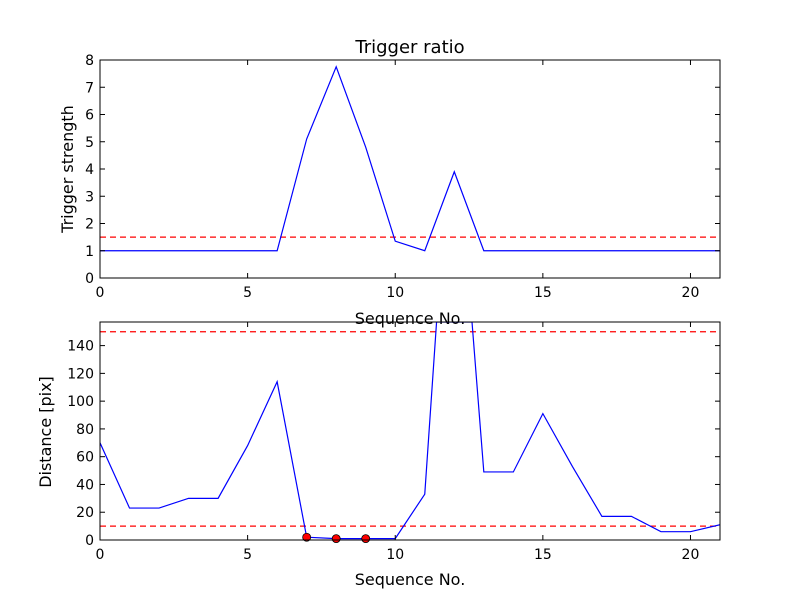 The image size is (800, 600). Describe the element at coordinates (67, 169) in the screenshot. I see `top-chart-y-axis-label: Trigger strength` at that location.